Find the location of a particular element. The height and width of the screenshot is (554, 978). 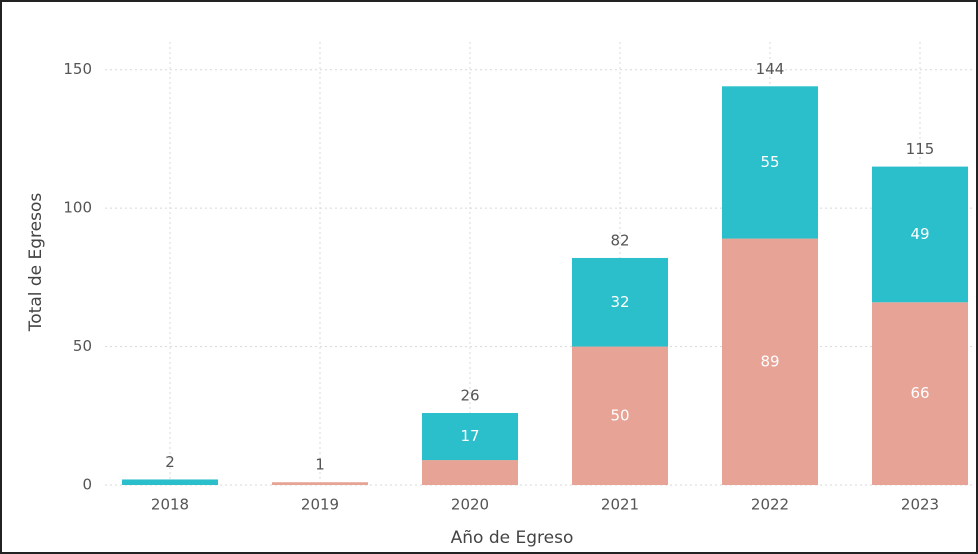

y-axis-label: Total de Egresos is located at coordinates (36, 263).